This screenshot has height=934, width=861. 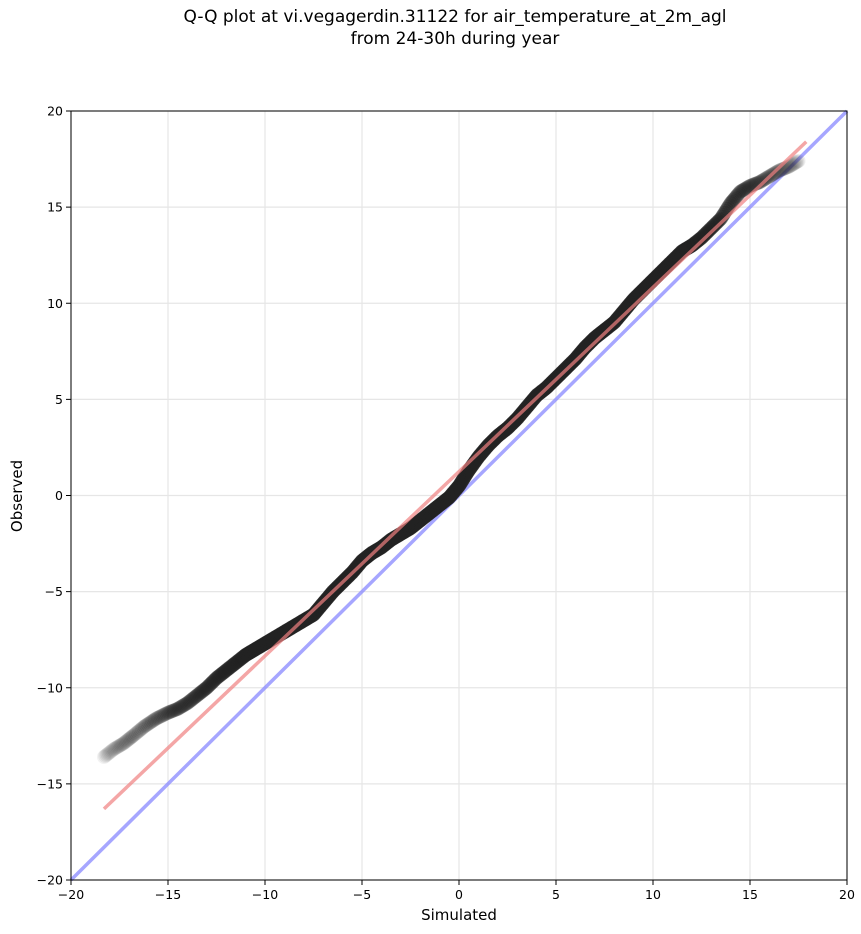 I want to click on y-tick-label: 0, so click(x=59, y=495).